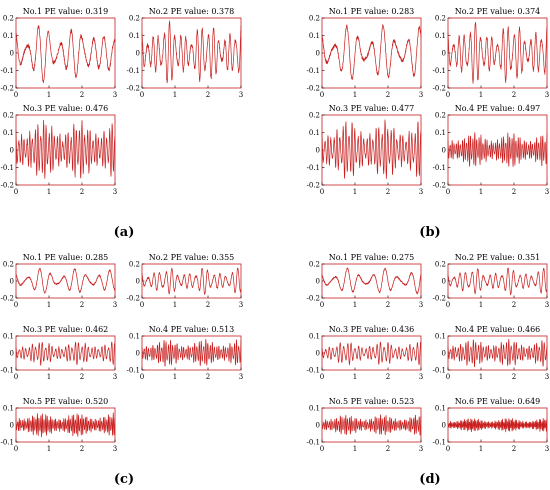 The image size is (550, 490). I want to click on subplot-title: No.6 PE value: 0.649, so click(498, 401).